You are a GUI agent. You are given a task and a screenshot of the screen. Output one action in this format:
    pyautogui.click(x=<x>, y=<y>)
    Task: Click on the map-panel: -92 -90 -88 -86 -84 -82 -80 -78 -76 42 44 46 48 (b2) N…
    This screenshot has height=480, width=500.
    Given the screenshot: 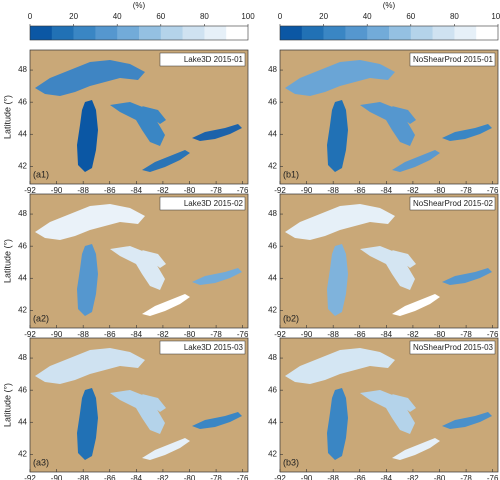 What is the action you would take?
    pyautogui.click(x=383, y=266)
    